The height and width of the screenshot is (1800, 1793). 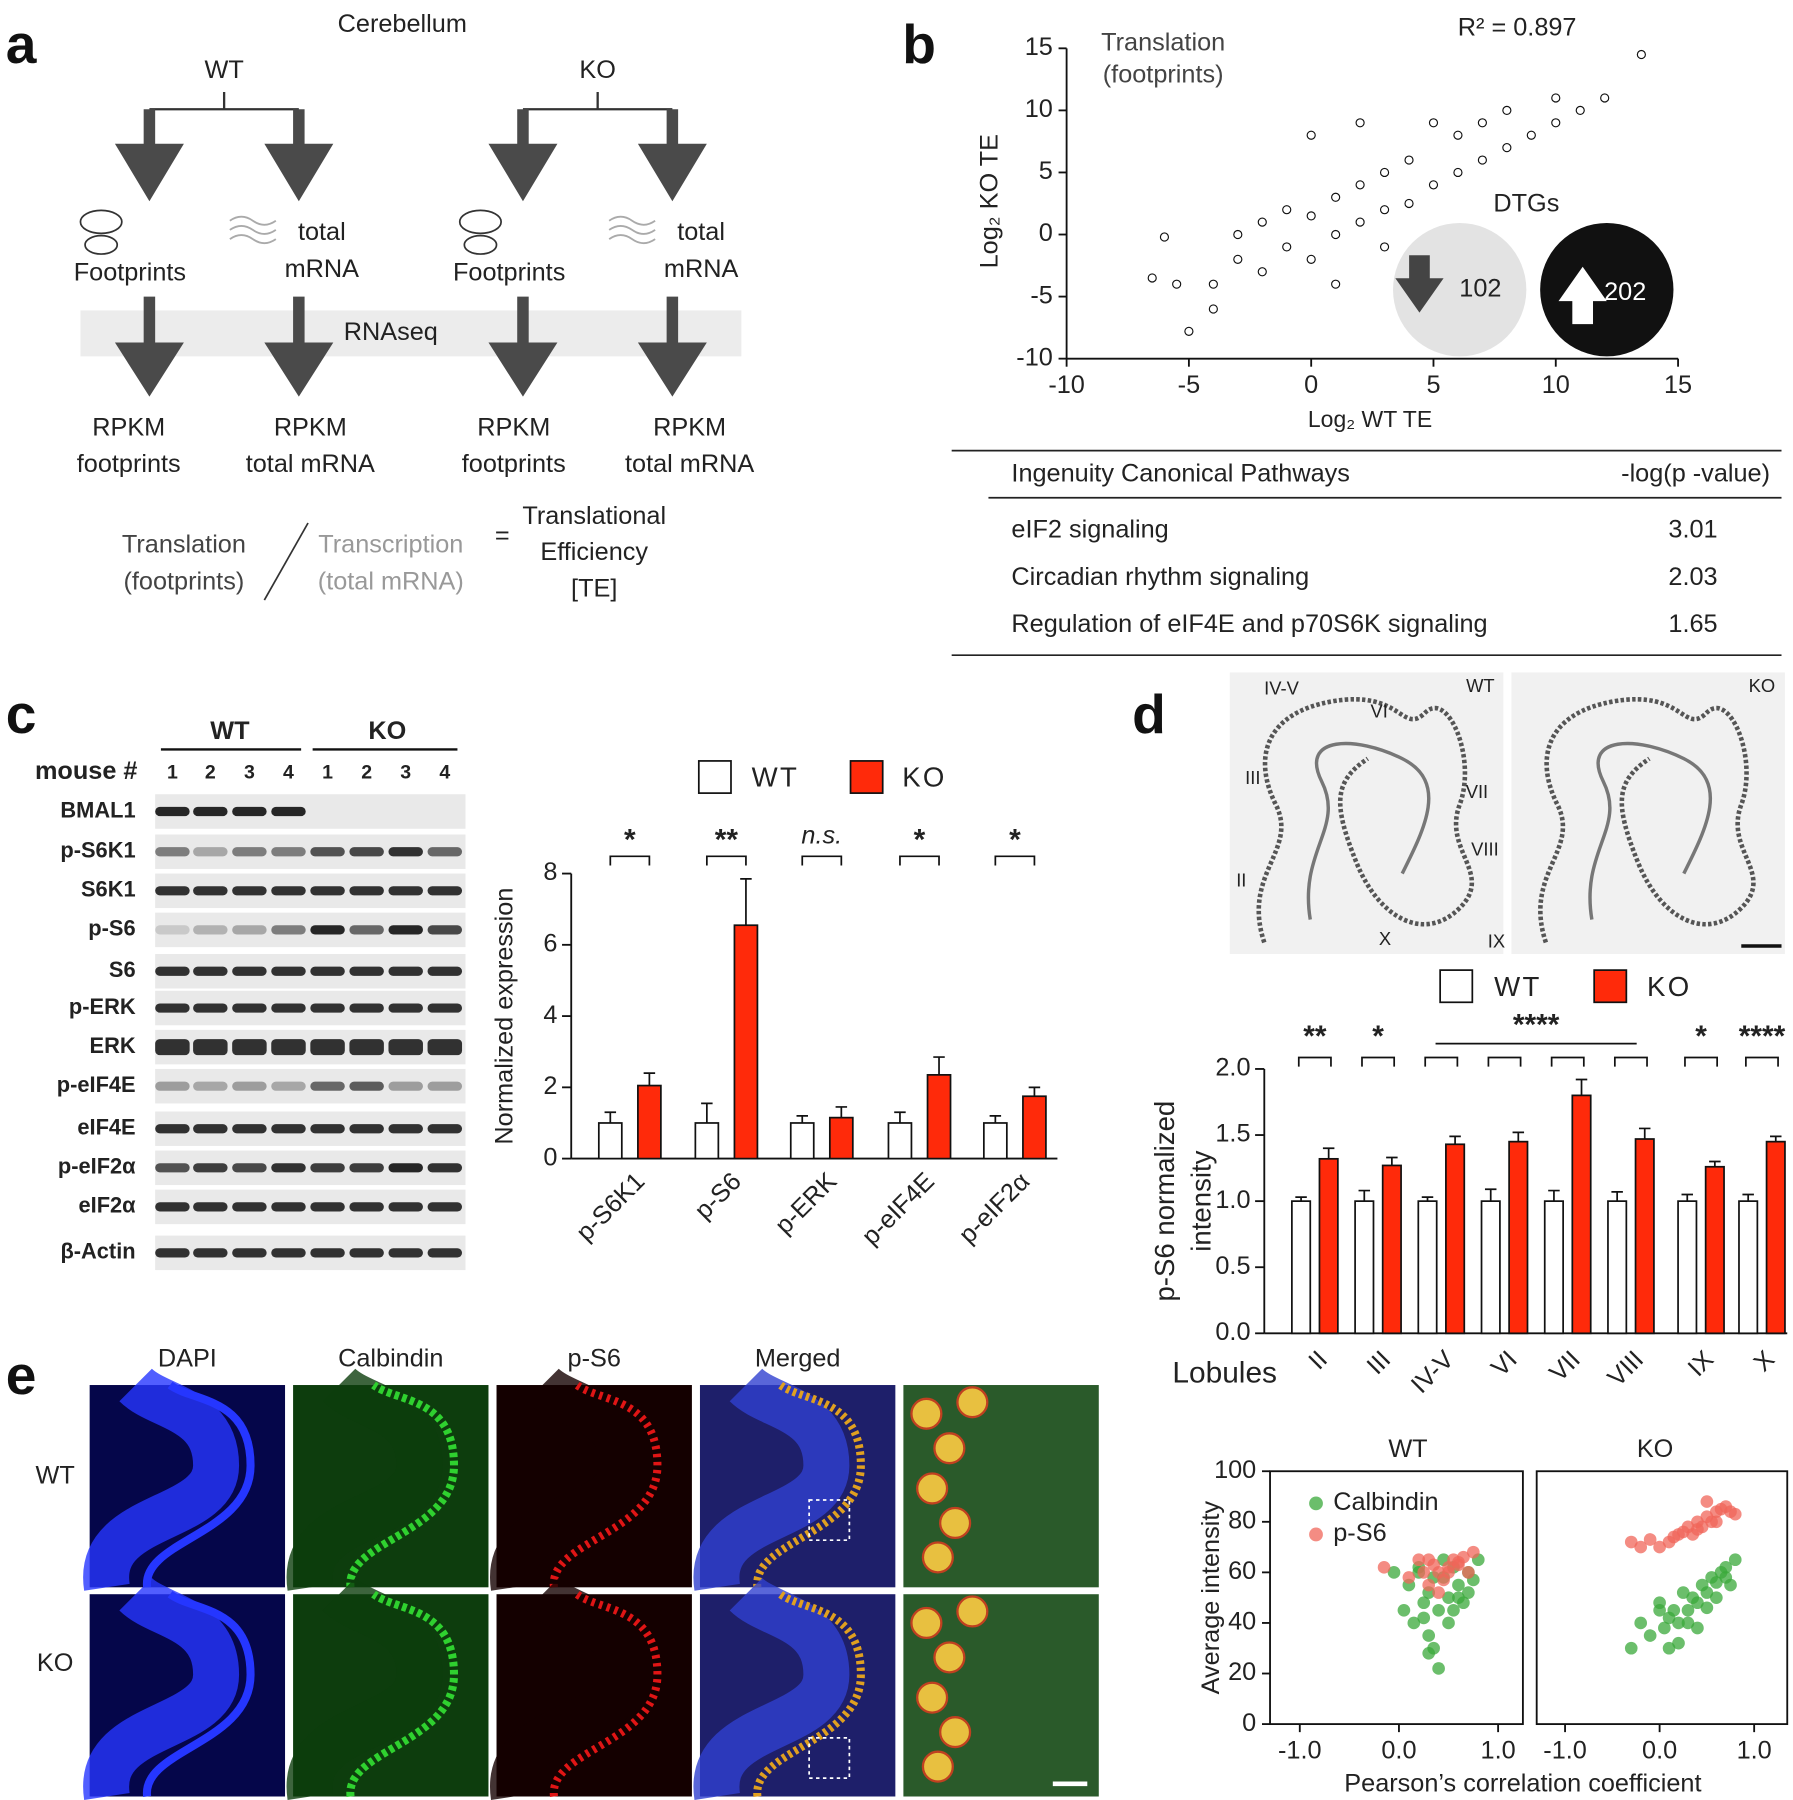 What do you see at coordinates (1039, 109) in the screenshot?
I see `y-tick-label: 10` at bounding box center [1039, 109].